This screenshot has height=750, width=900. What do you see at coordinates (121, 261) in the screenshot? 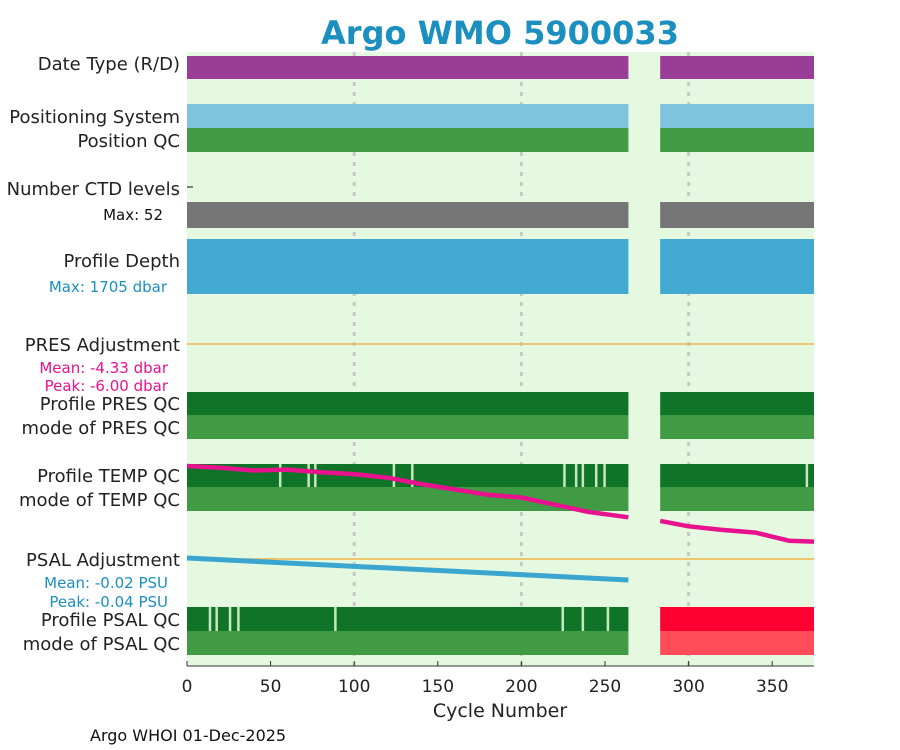
I see `label-profile-depth: Profile Depth` at bounding box center [121, 261].